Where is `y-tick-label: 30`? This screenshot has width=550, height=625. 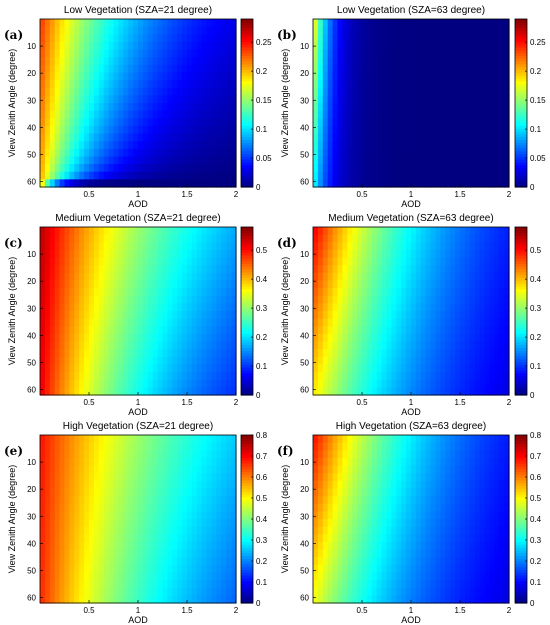
y-tick-label: 30 is located at coordinates (304, 308).